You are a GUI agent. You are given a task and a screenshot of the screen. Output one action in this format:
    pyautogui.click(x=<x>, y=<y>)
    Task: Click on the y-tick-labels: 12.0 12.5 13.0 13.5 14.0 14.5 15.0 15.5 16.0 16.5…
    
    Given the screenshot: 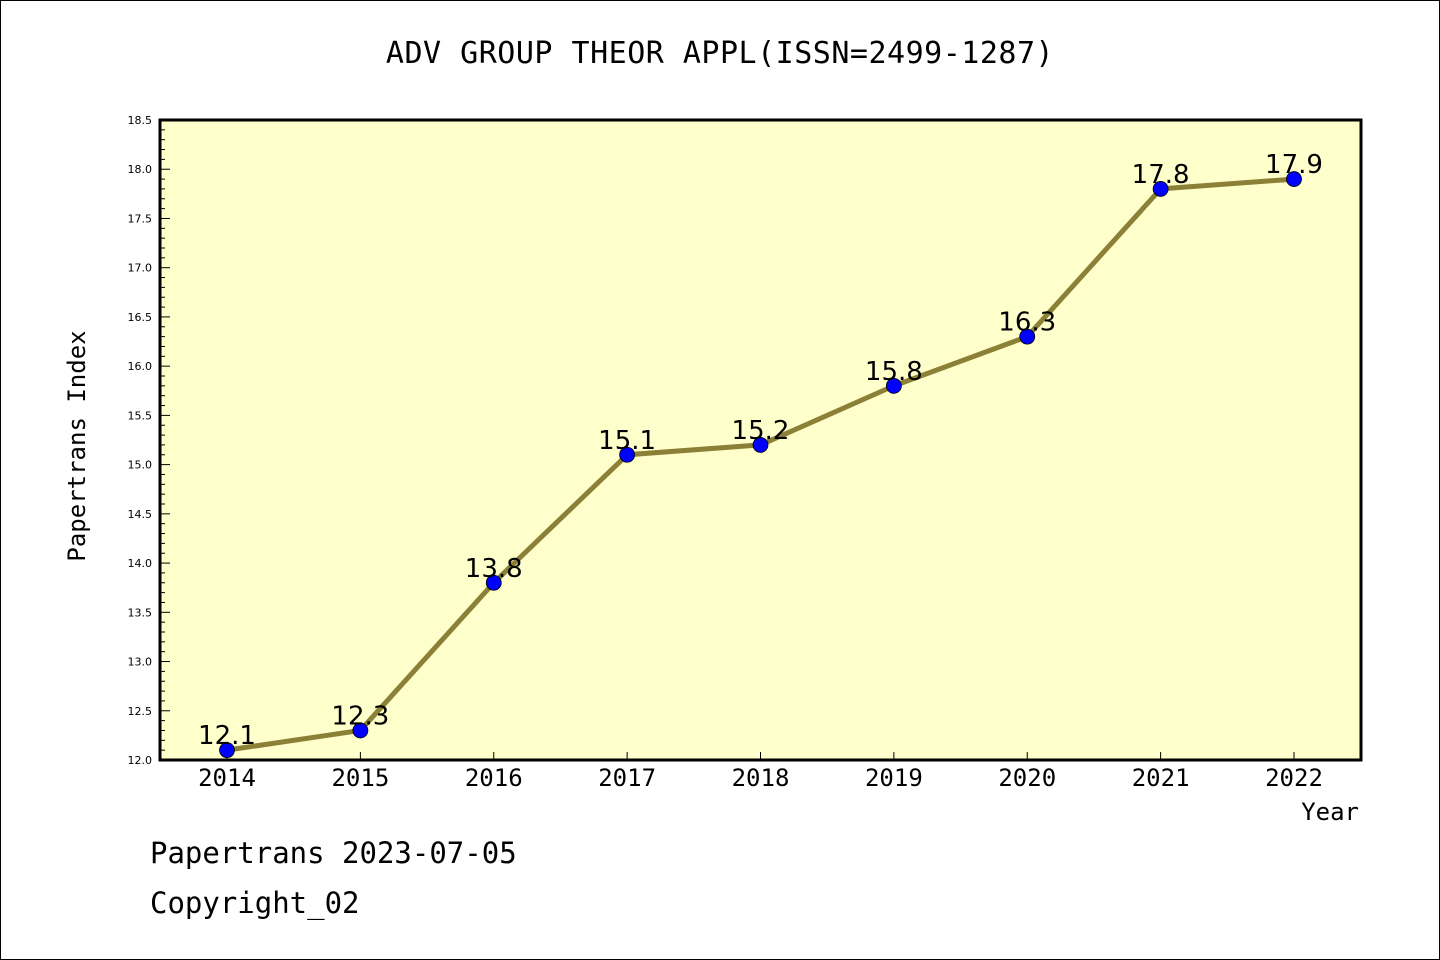 What is the action you would take?
    pyautogui.click(x=140, y=440)
    